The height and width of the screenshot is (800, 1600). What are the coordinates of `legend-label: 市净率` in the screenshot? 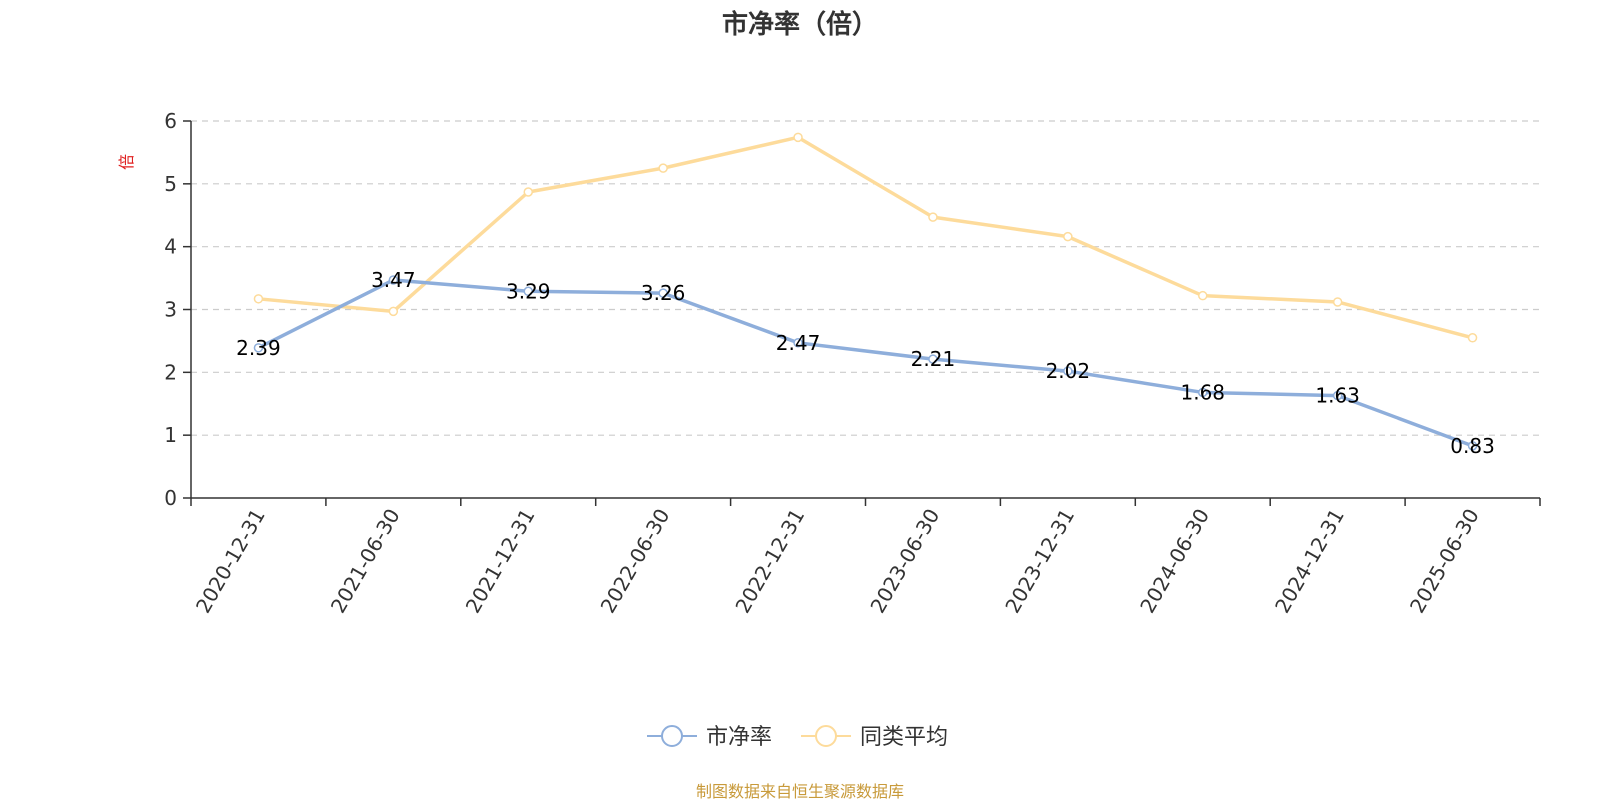 It's located at (739, 737).